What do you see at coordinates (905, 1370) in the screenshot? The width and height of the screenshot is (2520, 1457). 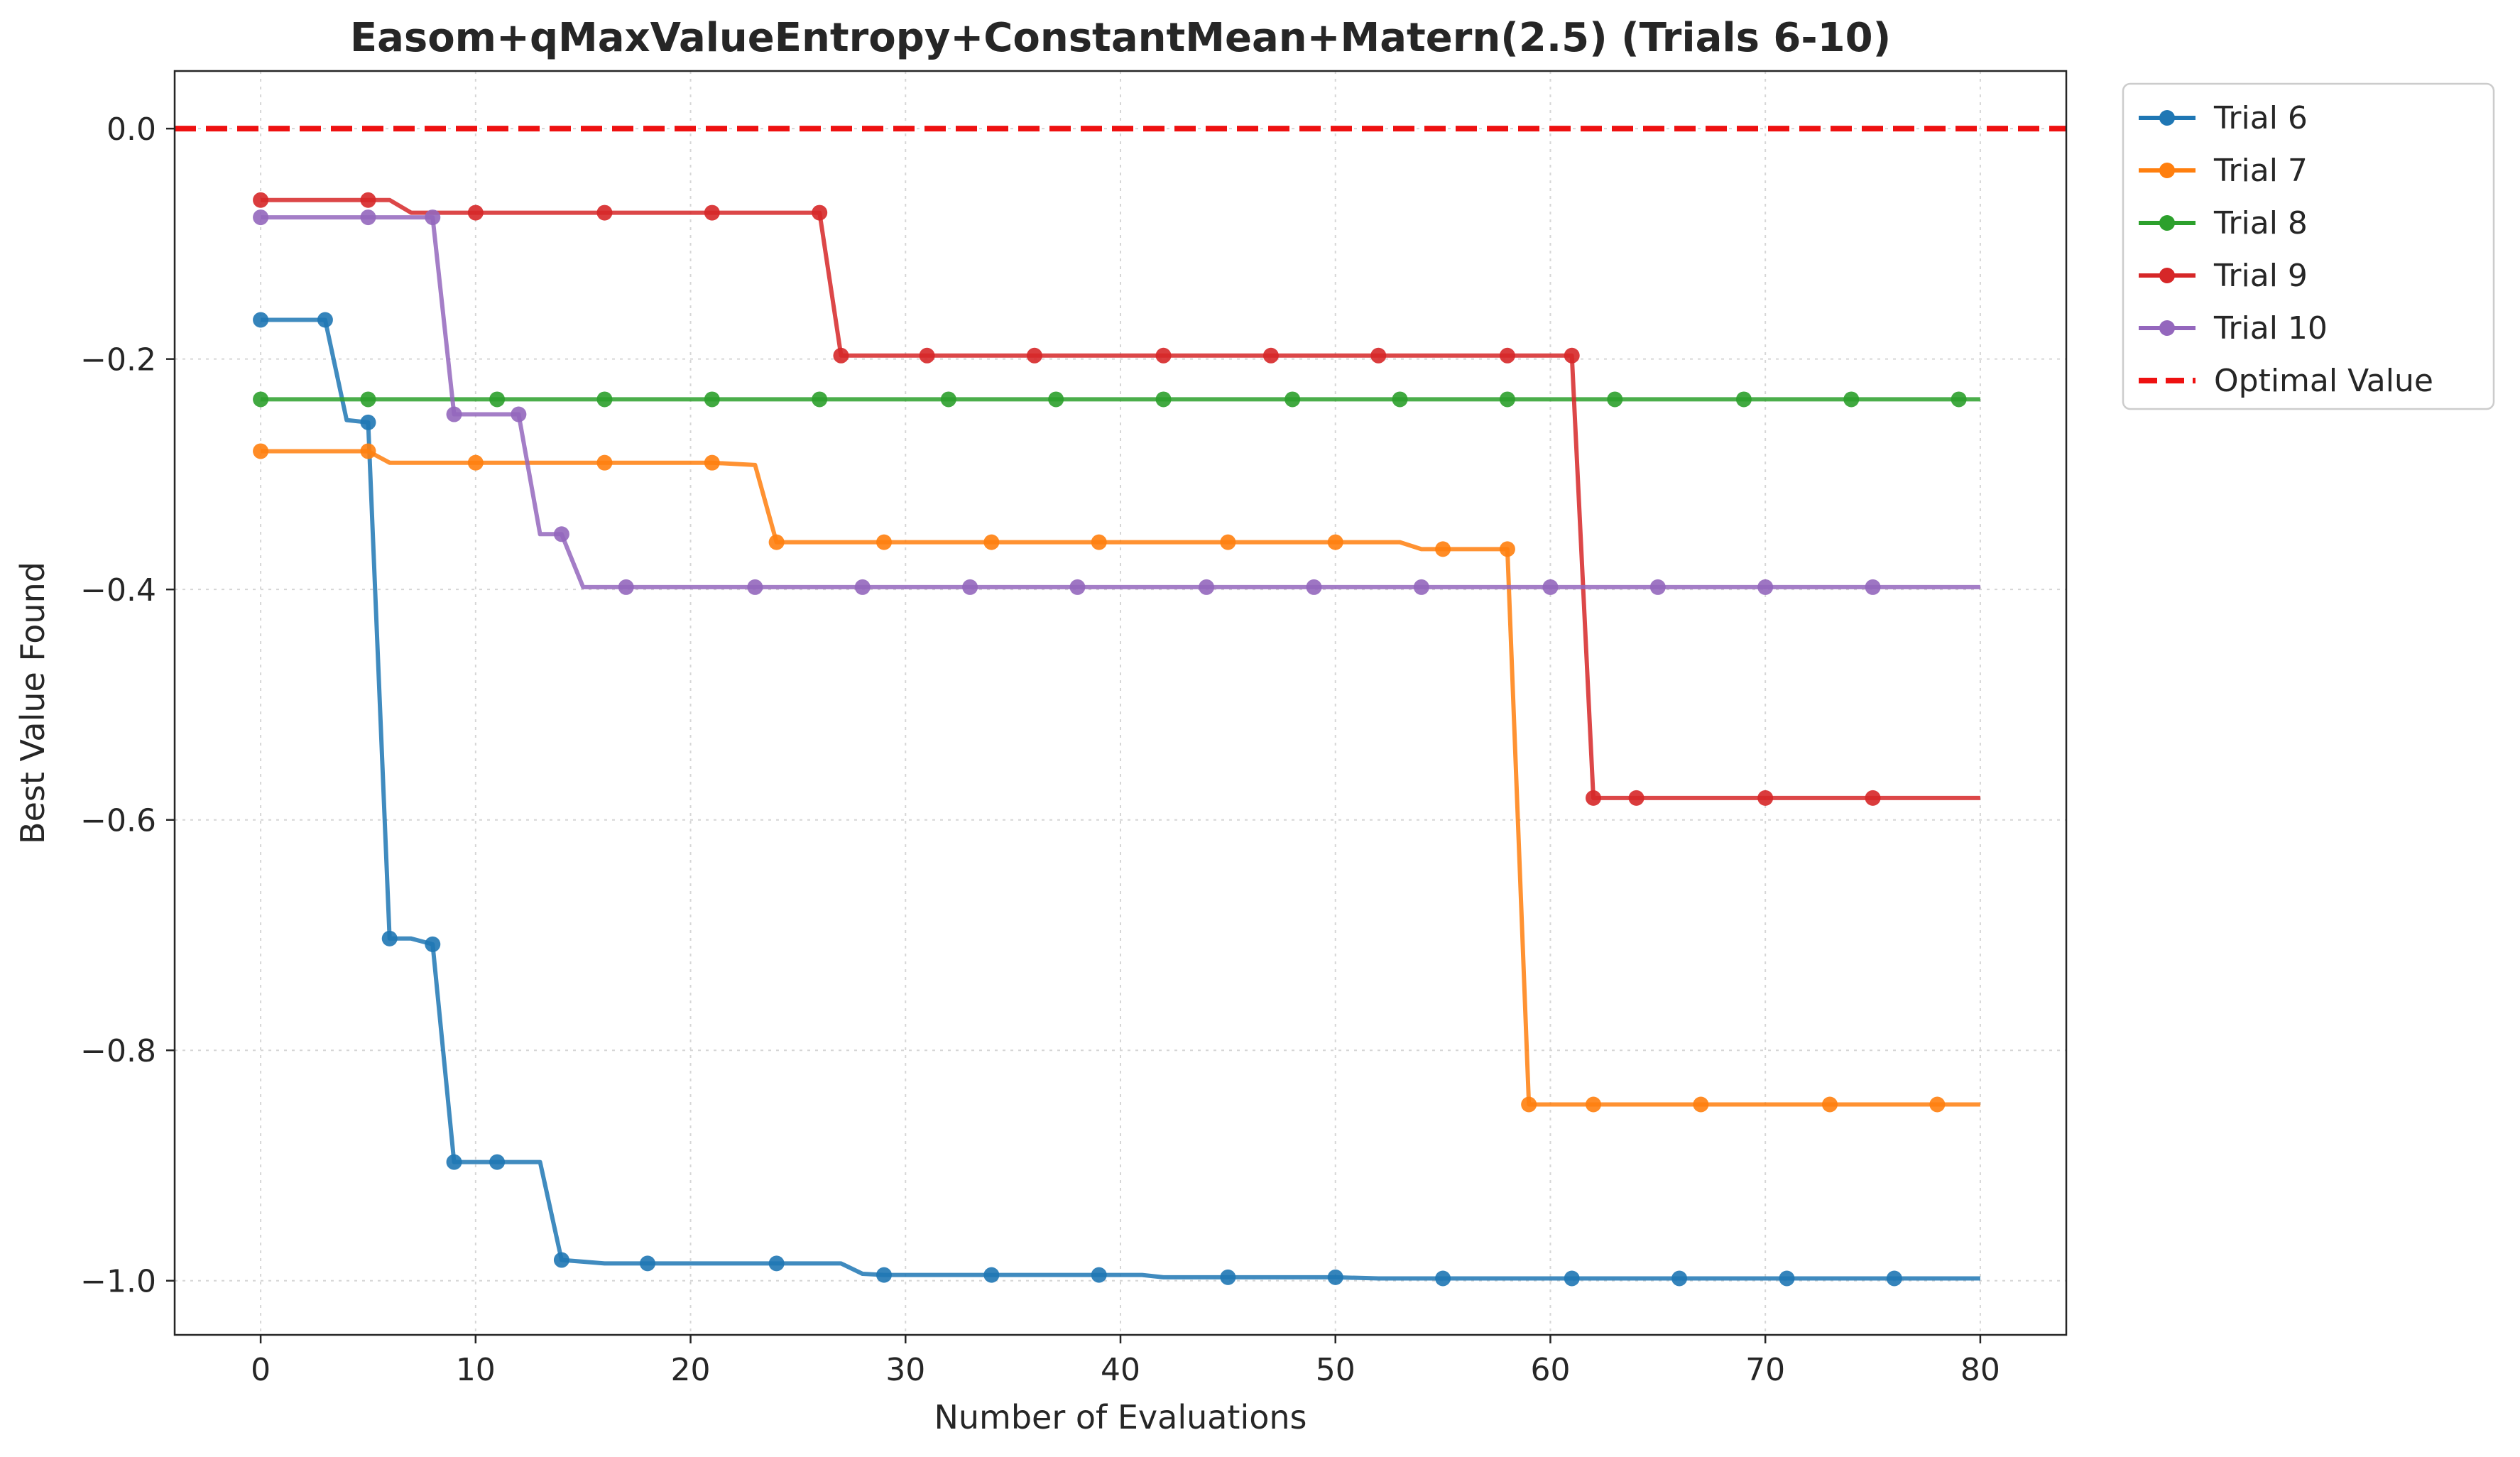 I see `x-tick-label: 30` at bounding box center [905, 1370].